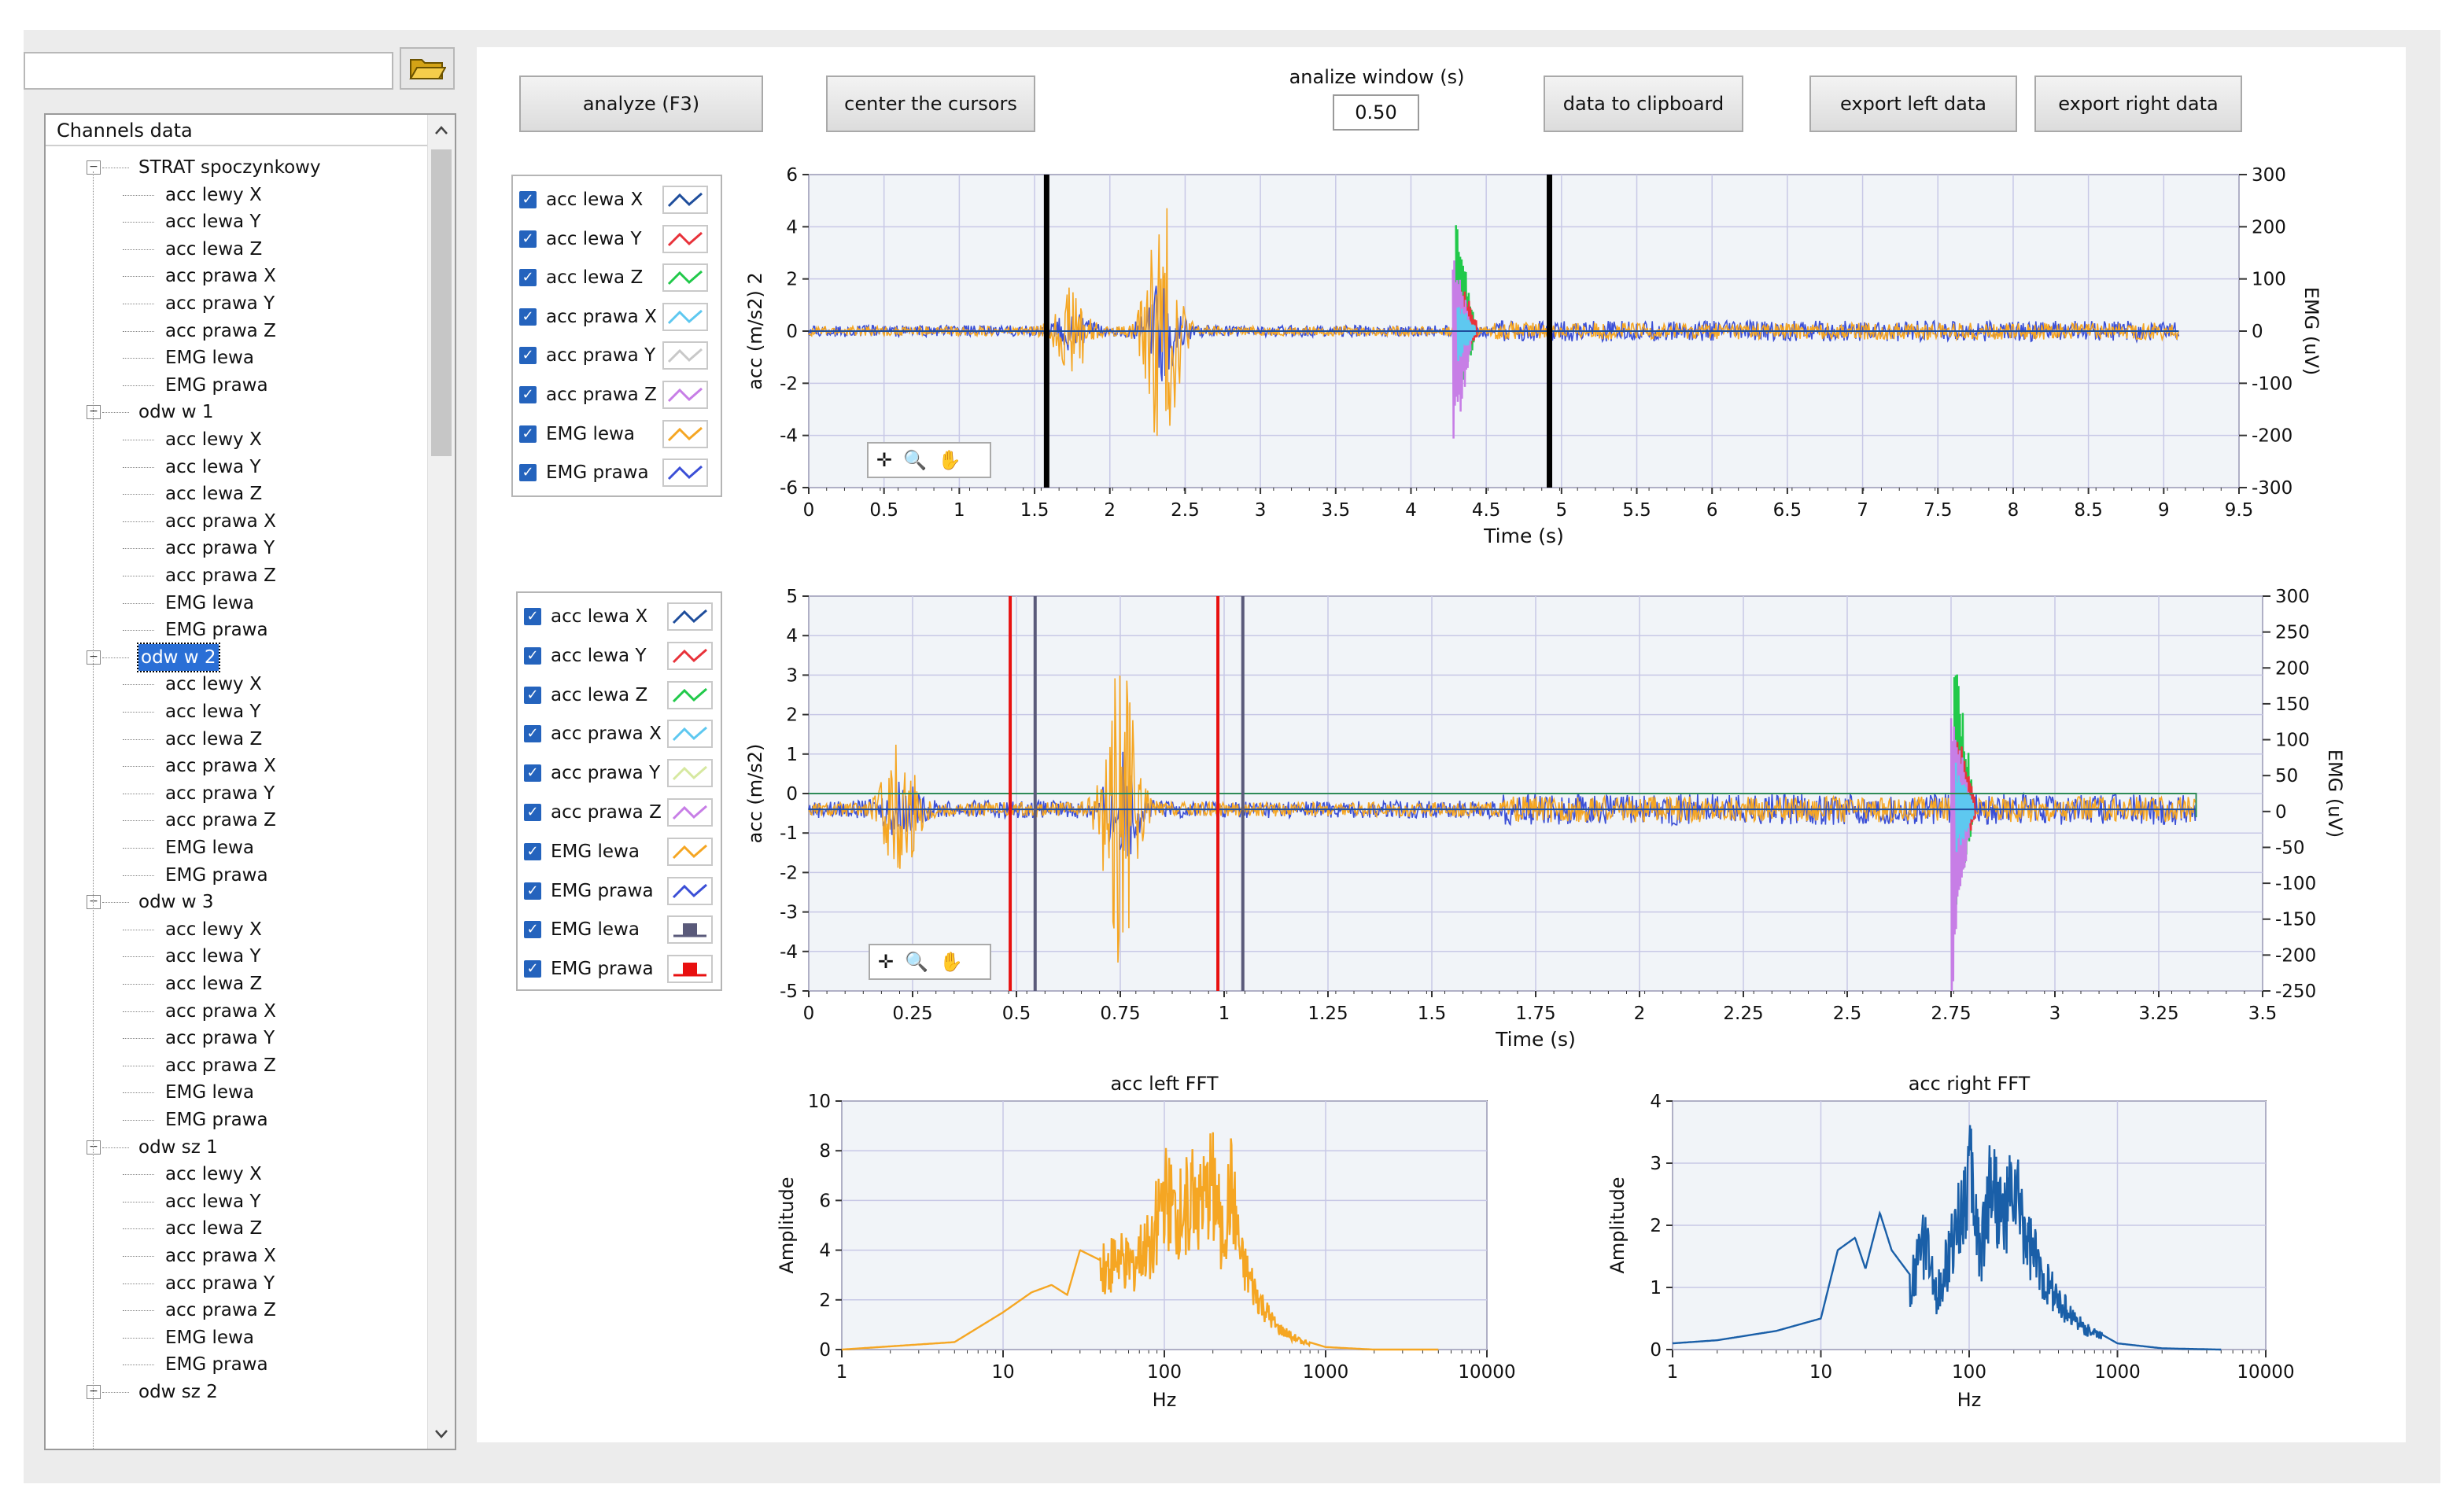  Describe the element at coordinates (234, 902) in the screenshot. I see `tree-group: − odw w 3` at that location.